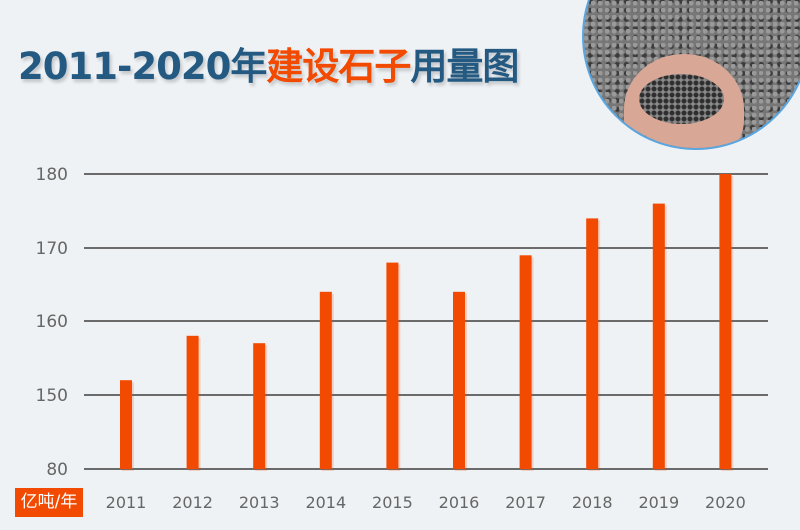 Image resolution: width=800 pixels, height=530 pixels. Describe the element at coordinates (52, 249) in the screenshot. I see `y-tick-label: 170` at that location.